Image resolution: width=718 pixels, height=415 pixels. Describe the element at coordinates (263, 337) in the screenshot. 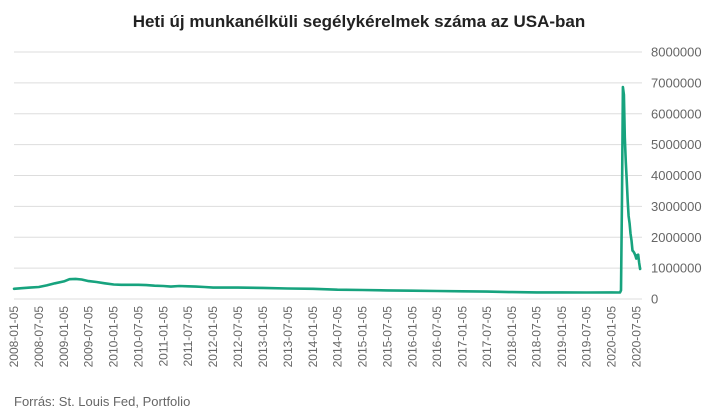

I see `x-tick-label: 2013-01-05` at that location.